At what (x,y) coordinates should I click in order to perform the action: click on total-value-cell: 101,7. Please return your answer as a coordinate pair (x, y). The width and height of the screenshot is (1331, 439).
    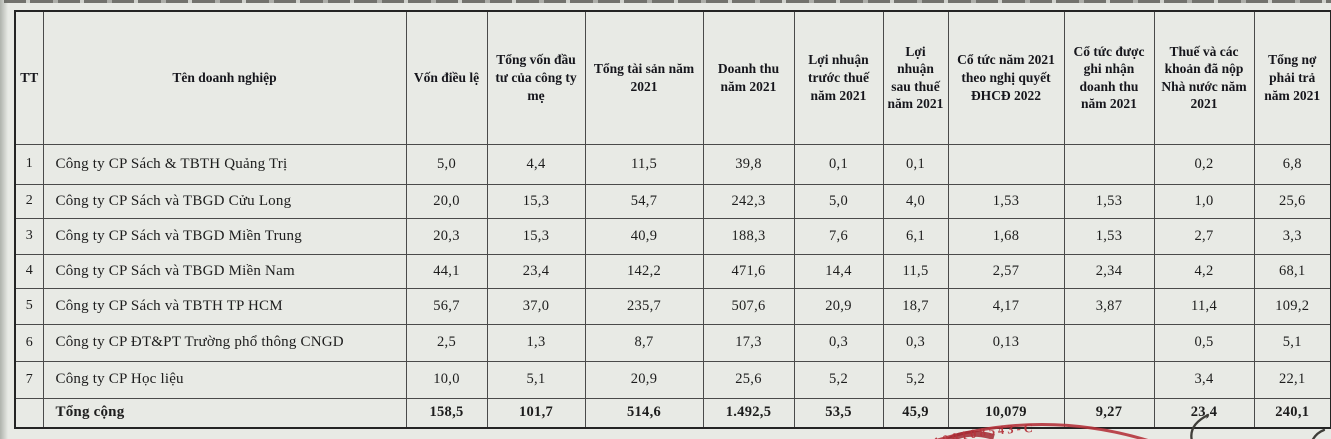
    Looking at the image, I should click on (536, 413).